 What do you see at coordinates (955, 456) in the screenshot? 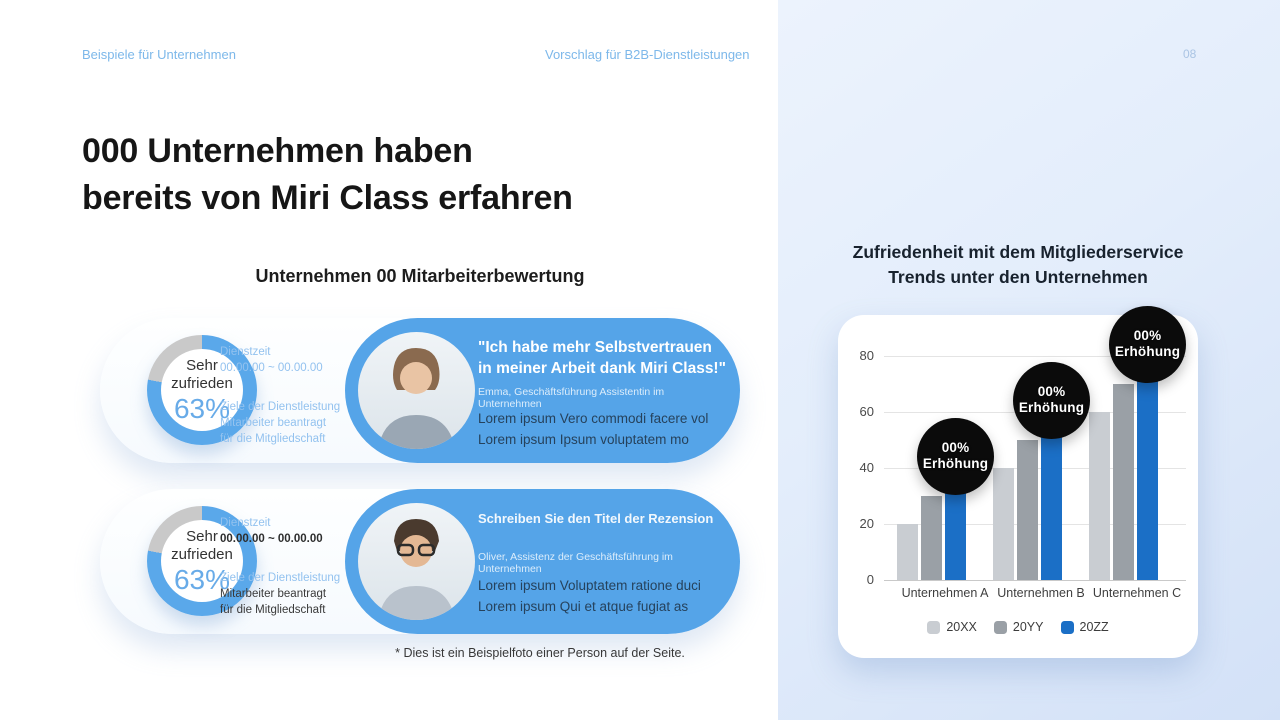
I see `increase-badge-Unternehmen A: 00% Erhöhung` at bounding box center [955, 456].